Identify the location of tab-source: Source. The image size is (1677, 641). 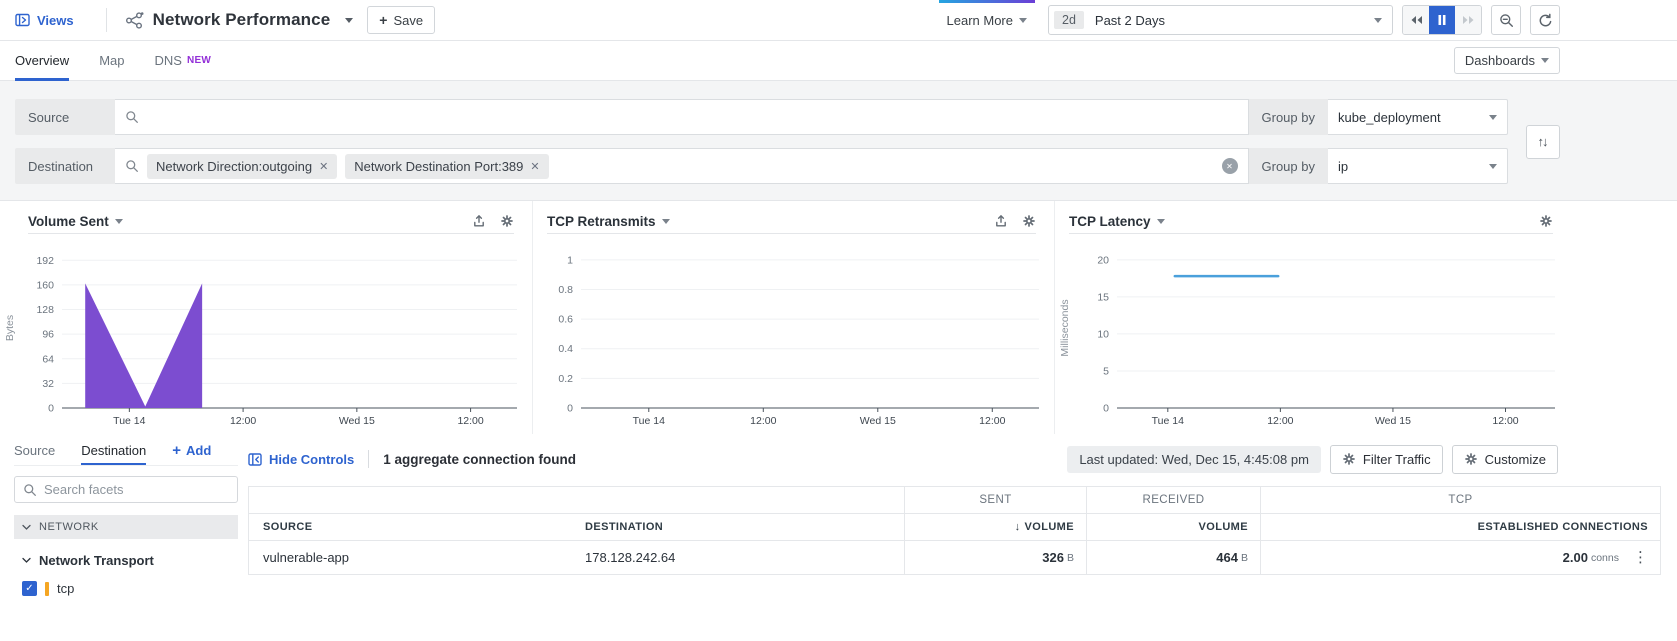
(34, 450).